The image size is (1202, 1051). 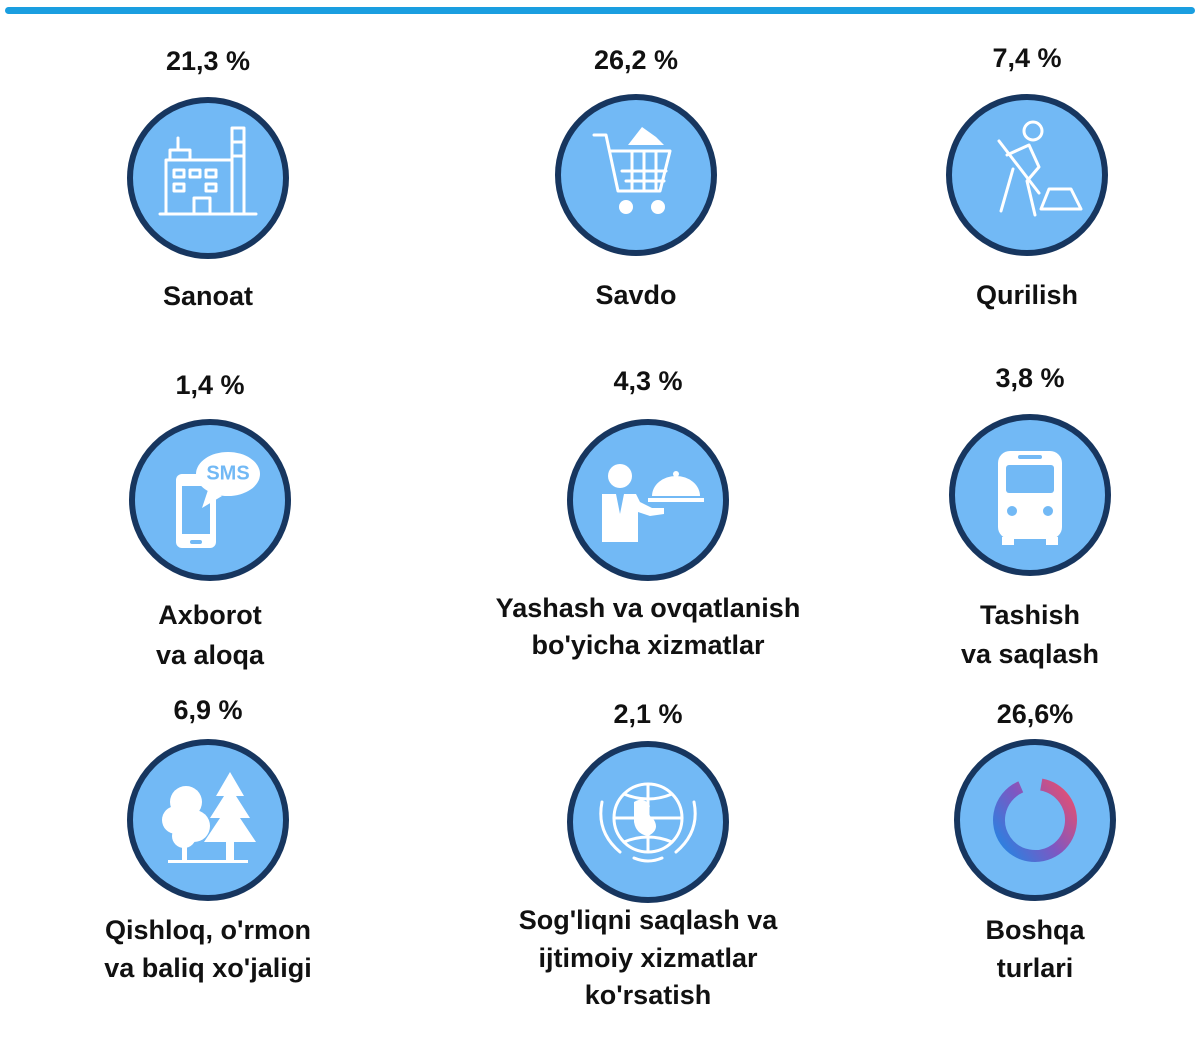 What do you see at coordinates (648, 608) in the screenshot?
I see `category-label: Yashash va ovqatlanish` at bounding box center [648, 608].